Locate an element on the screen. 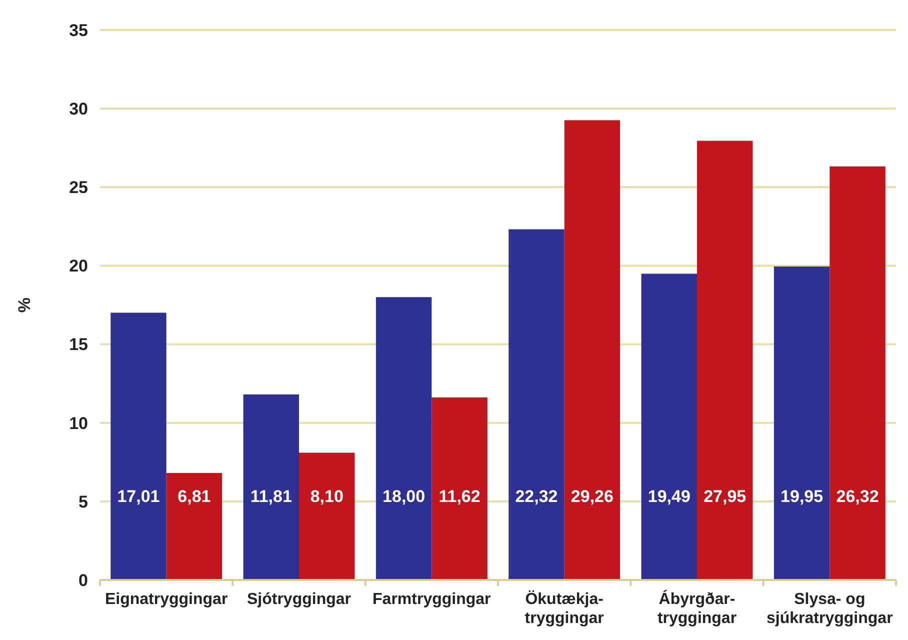  x-tick-label: Ábyrgðar- tryggingar is located at coordinates (697, 608).